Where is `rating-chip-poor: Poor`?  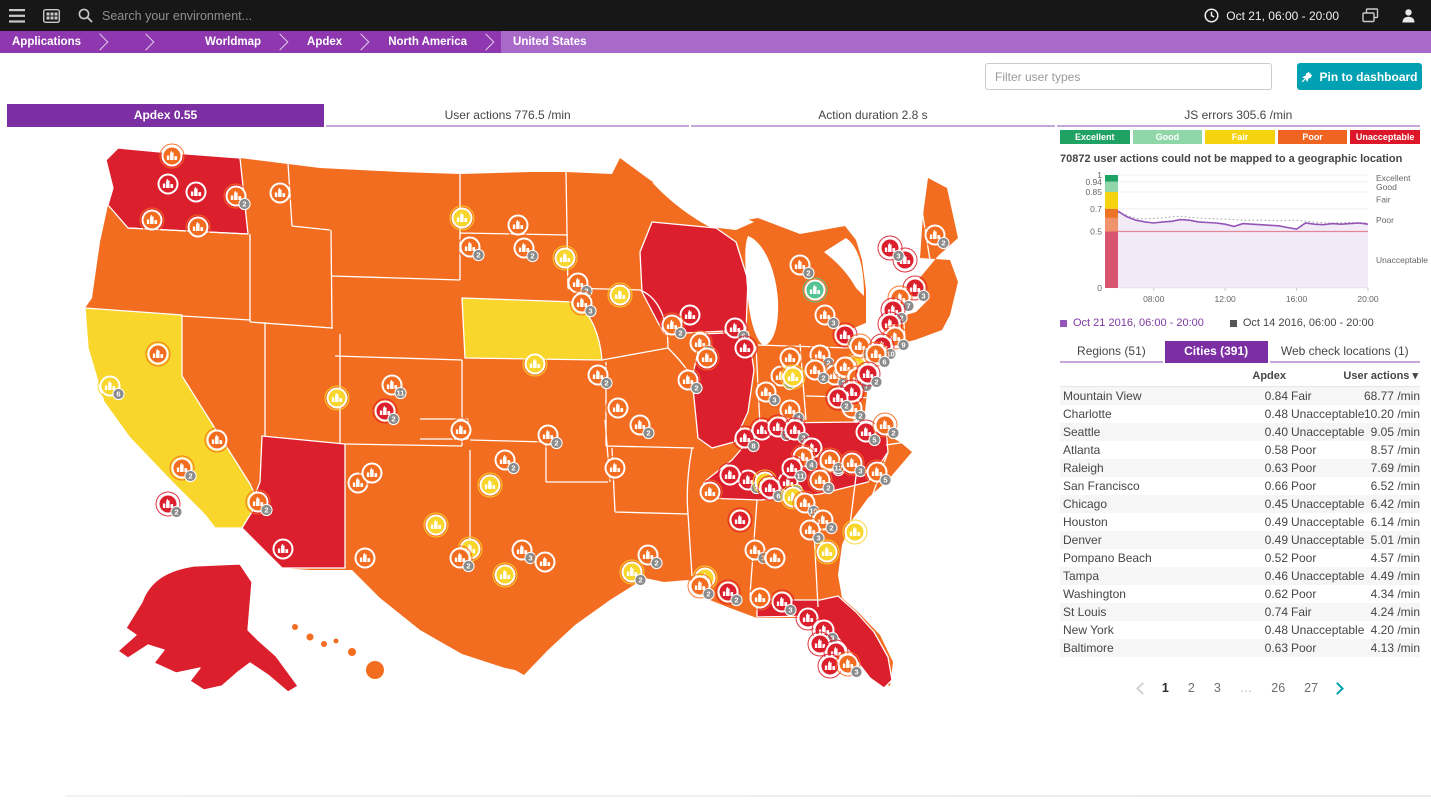 rating-chip-poor: Poor is located at coordinates (1312, 137).